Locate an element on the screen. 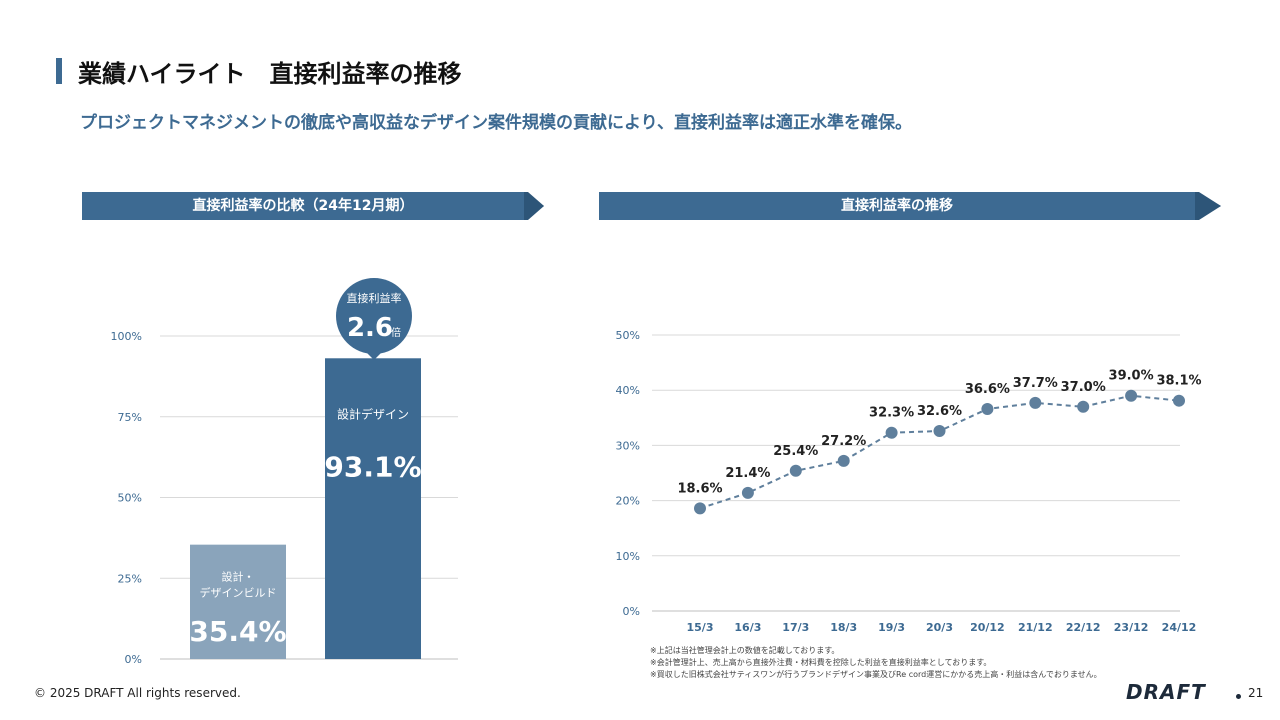 The image size is (1280, 720). y-tick-label: 100% is located at coordinates (126, 336).